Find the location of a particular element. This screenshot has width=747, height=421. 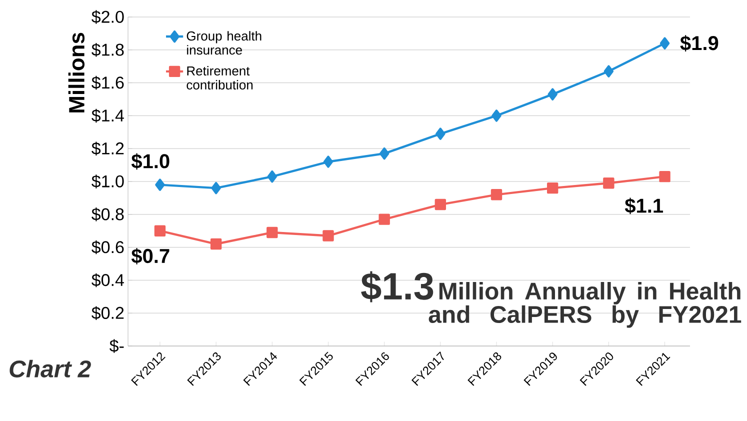

annotation: $1.9 is located at coordinates (699, 43).